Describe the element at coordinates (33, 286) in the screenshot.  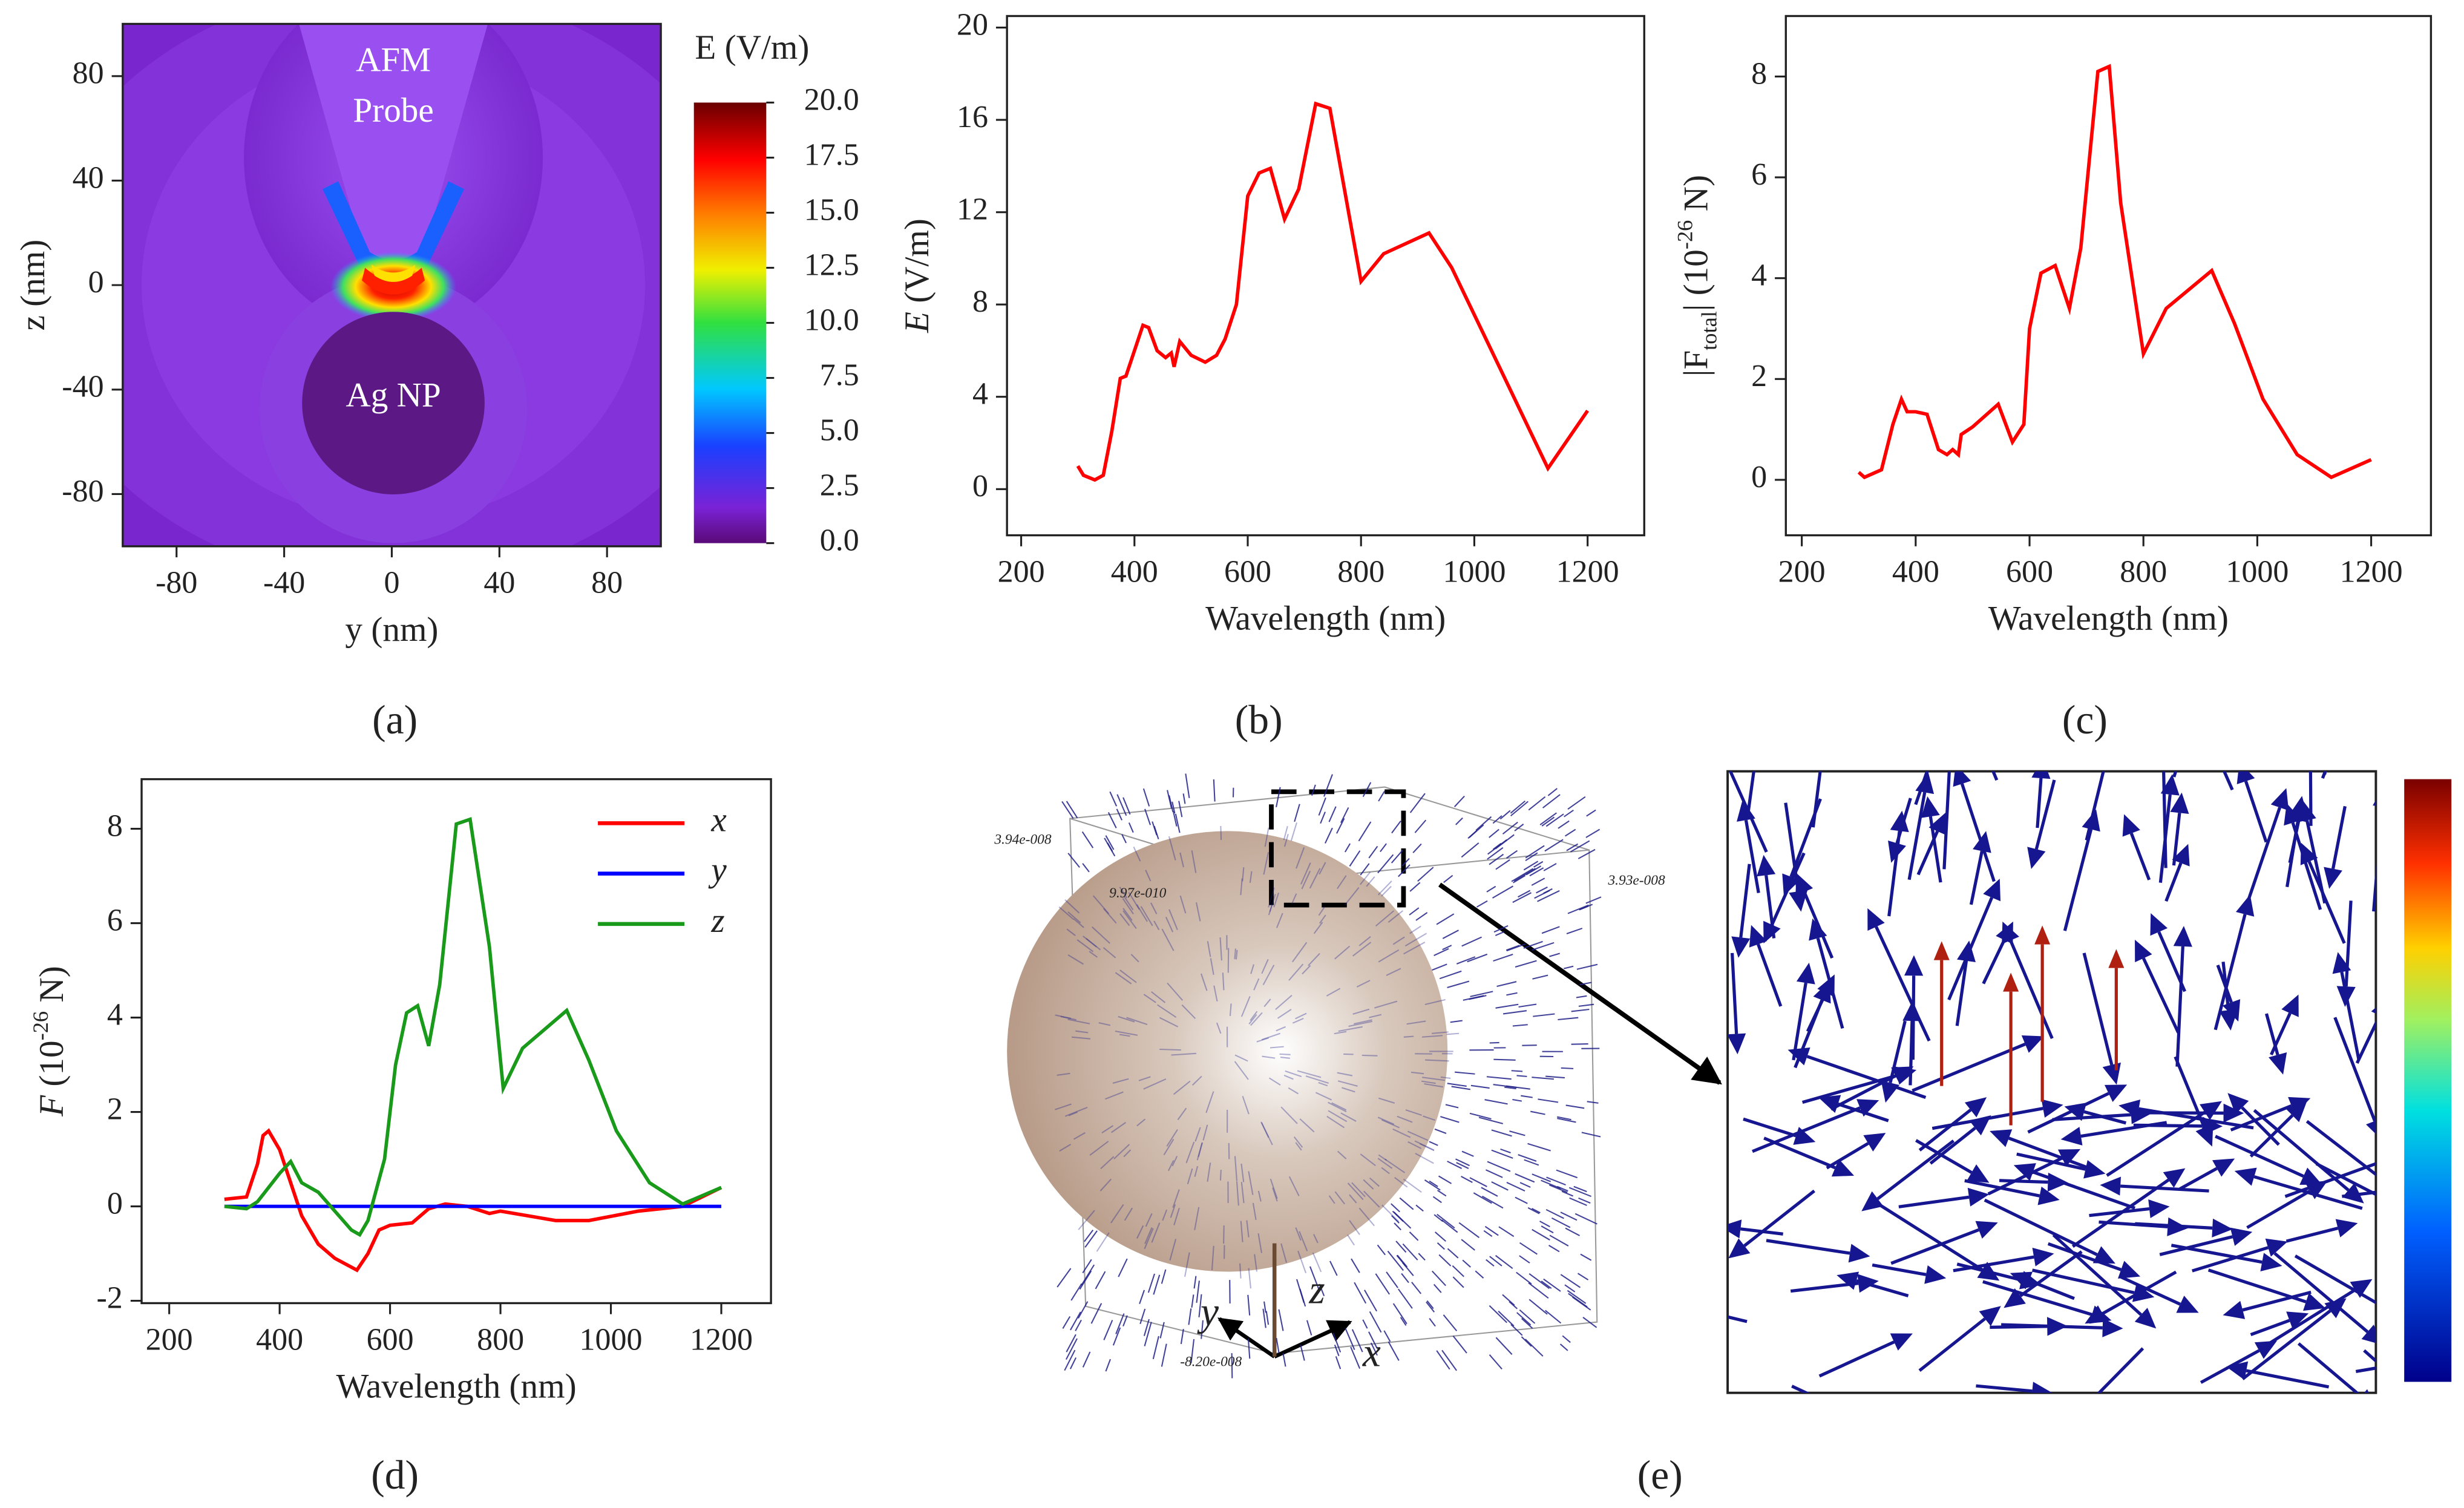
I see `y-axis-label: z (nm)` at that location.